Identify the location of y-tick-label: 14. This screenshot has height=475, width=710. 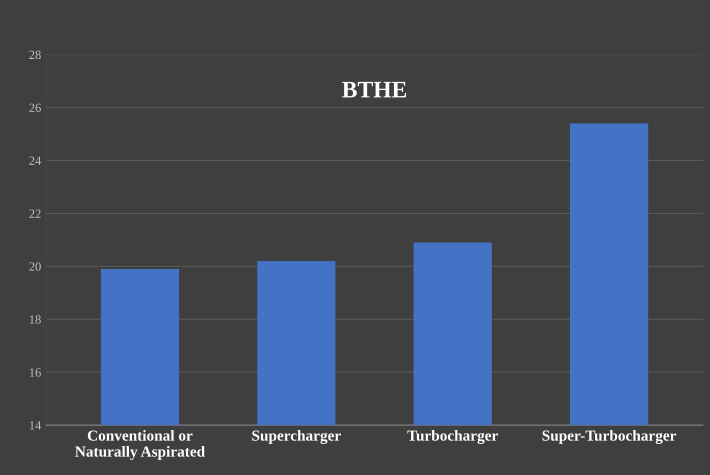
(36, 425).